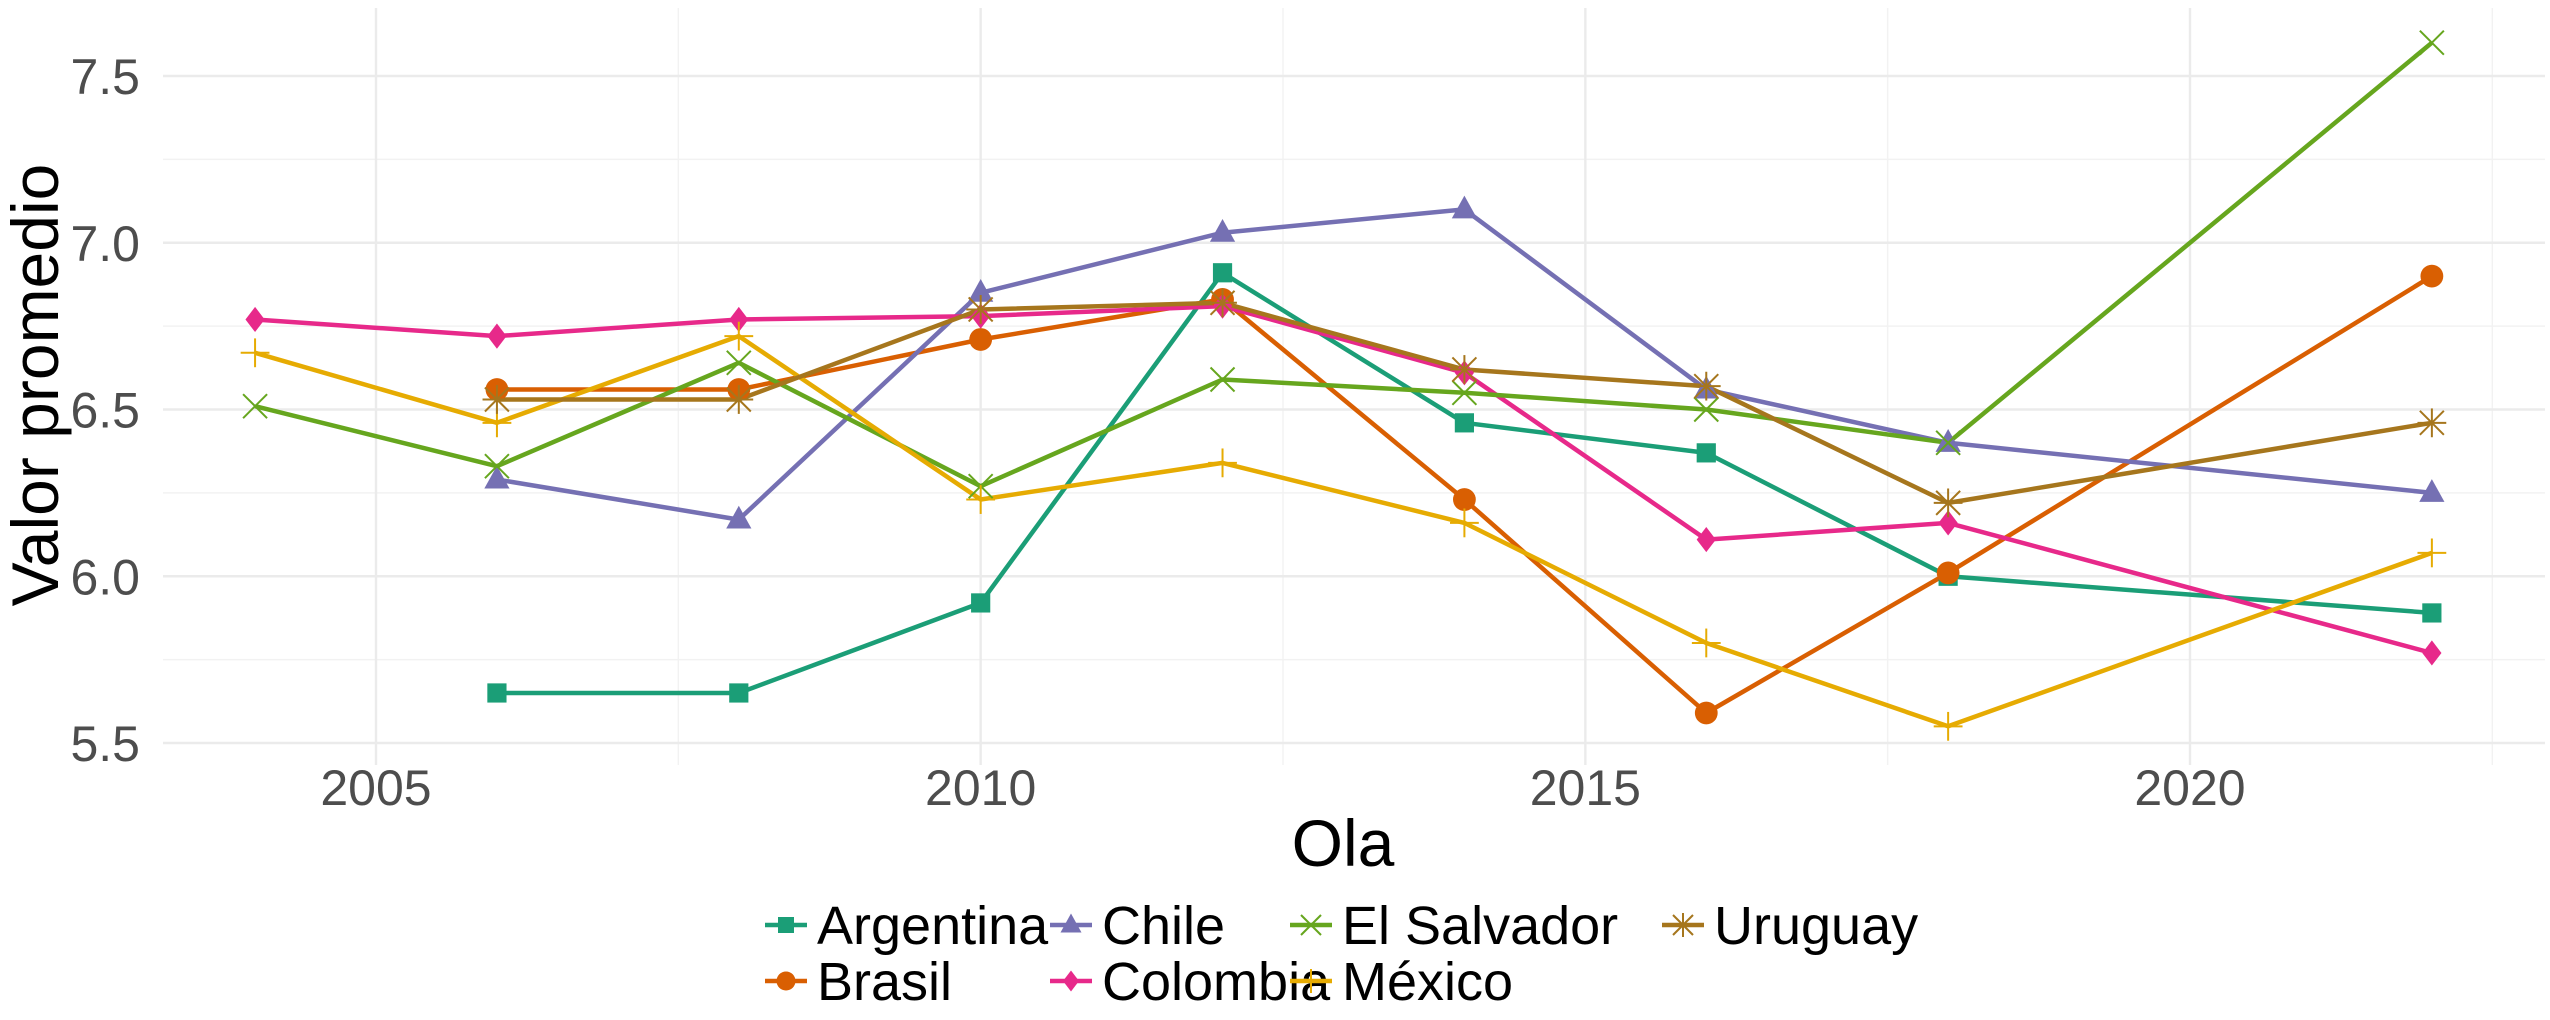  What do you see at coordinates (786, 981) in the screenshot?
I see `legend-key-marker-brasil` at bounding box center [786, 981].